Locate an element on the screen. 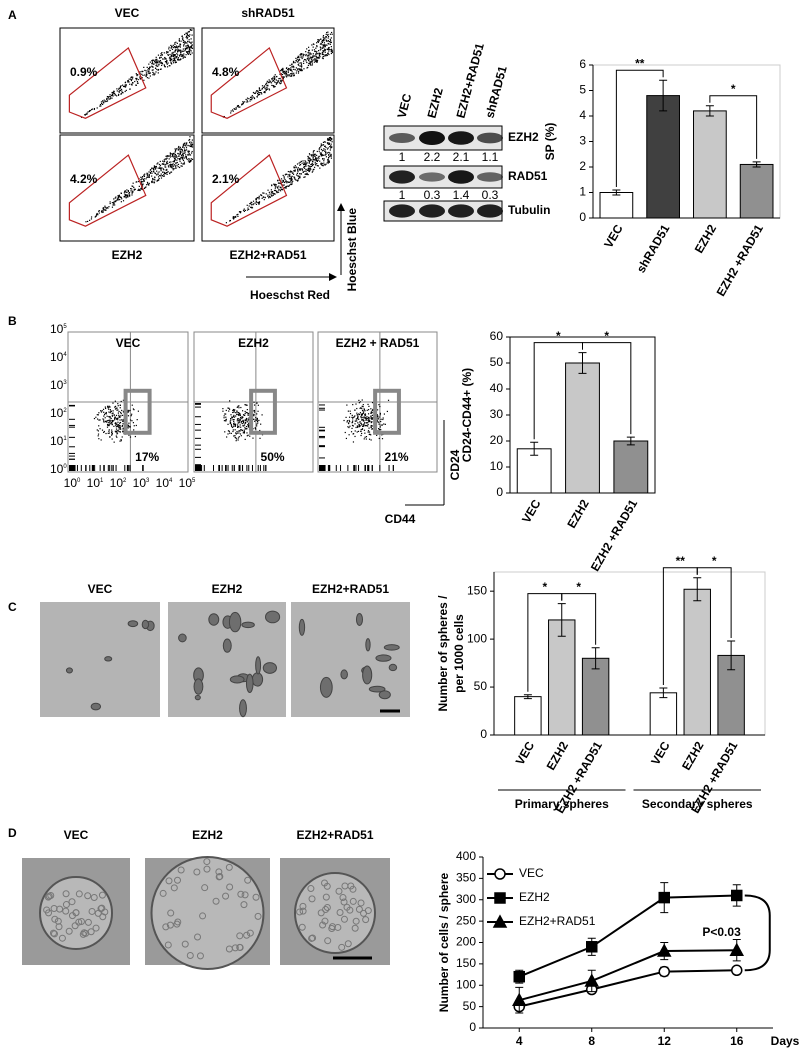 This screenshot has height=1050, width=806. sample-label: VEC is located at coordinates (127, 13).